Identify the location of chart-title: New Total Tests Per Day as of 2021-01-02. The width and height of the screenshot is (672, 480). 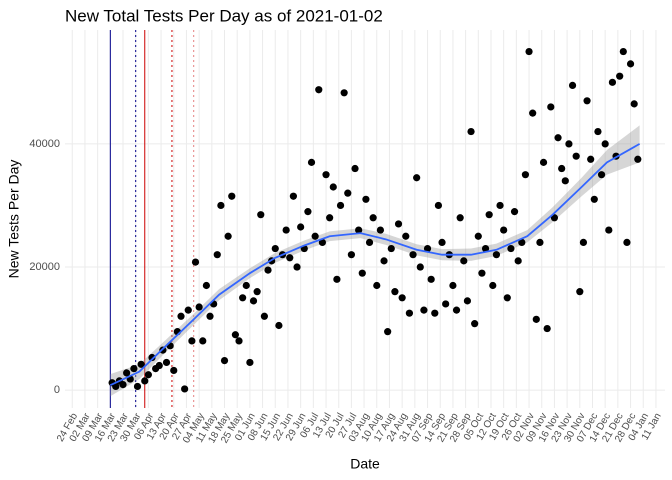
(224, 15).